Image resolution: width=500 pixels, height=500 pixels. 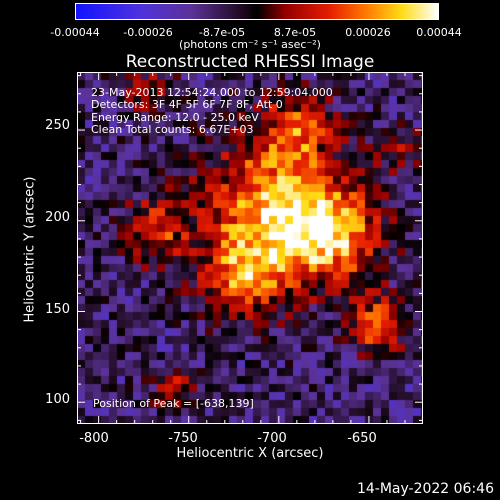 What do you see at coordinates (173, 403) in the screenshot?
I see `annotation-peak: Position of Peak = [-638,139]` at bounding box center [173, 403].